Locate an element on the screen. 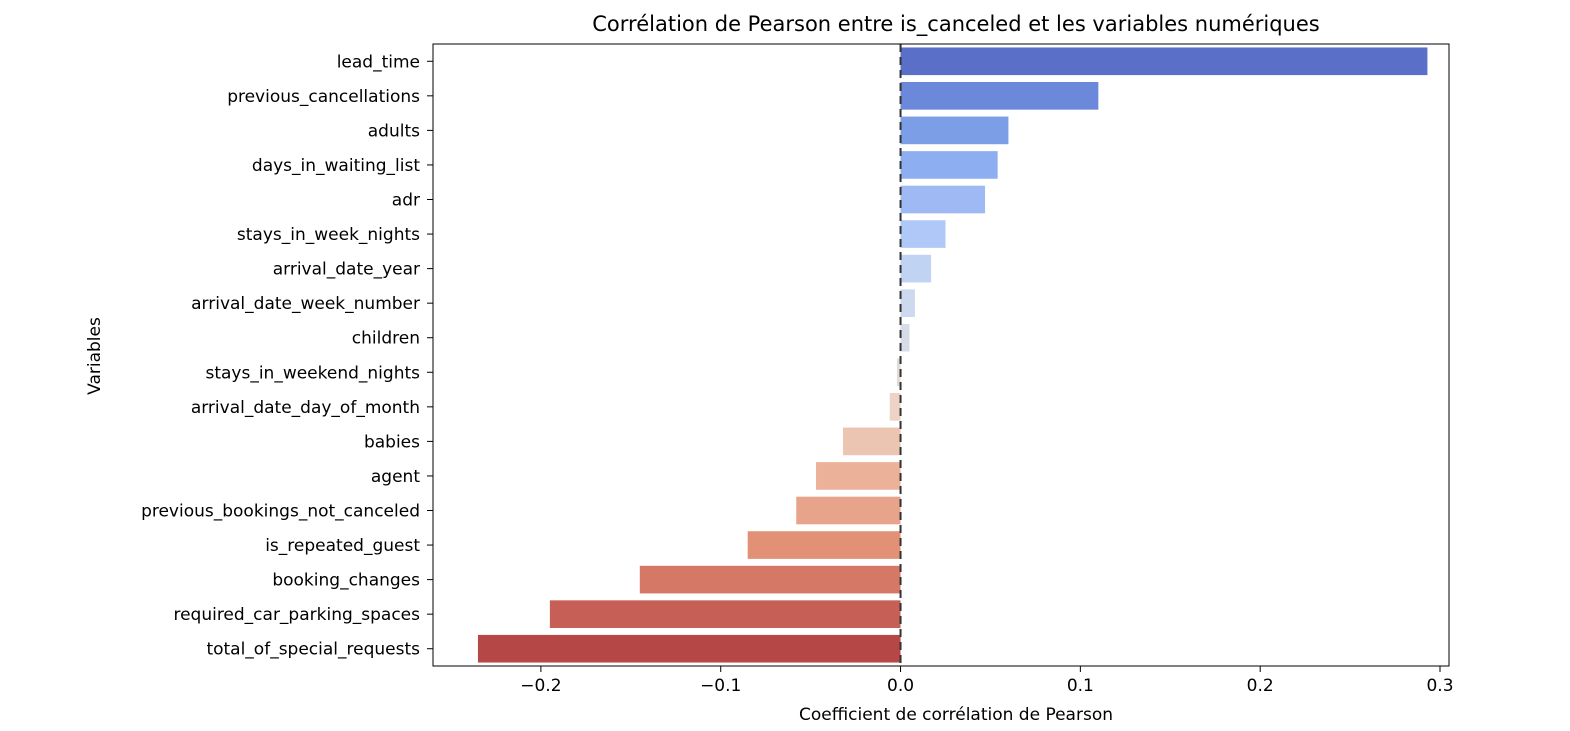 The width and height of the screenshot is (1570, 731). y-tick-label-is-repeated-guest: is_repeated_guest is located at coordinates (342, 546).